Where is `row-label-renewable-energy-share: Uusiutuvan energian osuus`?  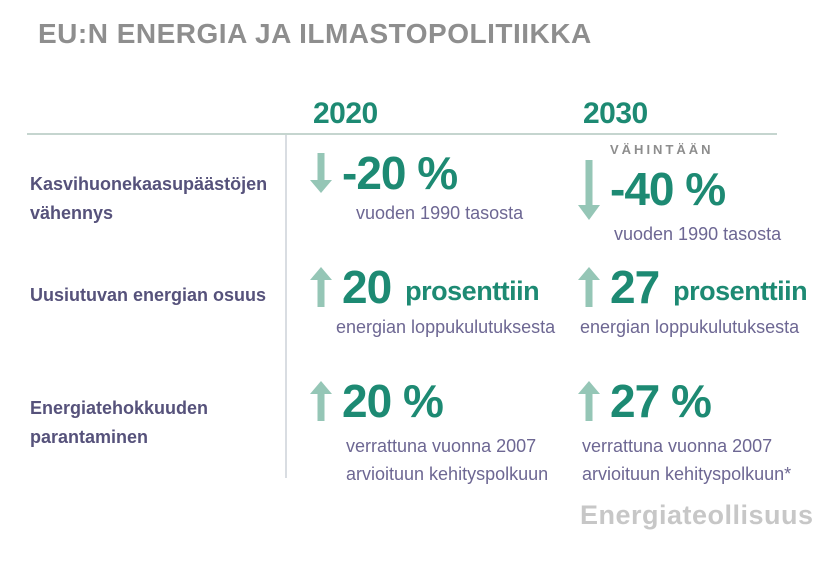
row-label-renewable-energy-share: Uusiutuvan energian osuus is located at coordinates (157, 295).